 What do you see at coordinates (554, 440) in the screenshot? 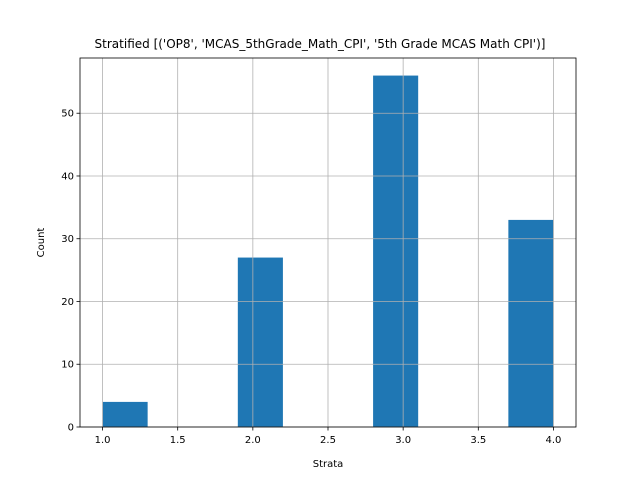
I see `x-tick-label-6: 4.0` at bounding box center [554, 440].